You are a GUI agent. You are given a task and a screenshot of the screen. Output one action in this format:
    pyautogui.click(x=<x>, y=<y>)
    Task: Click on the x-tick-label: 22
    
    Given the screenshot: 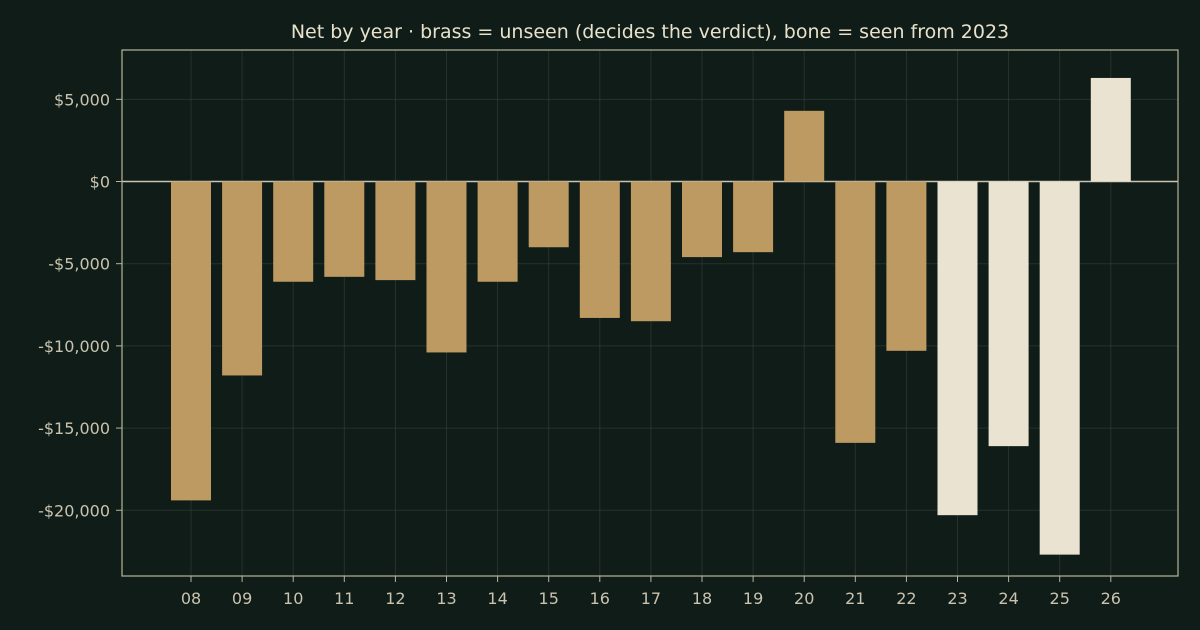 What is the action you would take?
    pyautogui.click(x=906, y=598)
    